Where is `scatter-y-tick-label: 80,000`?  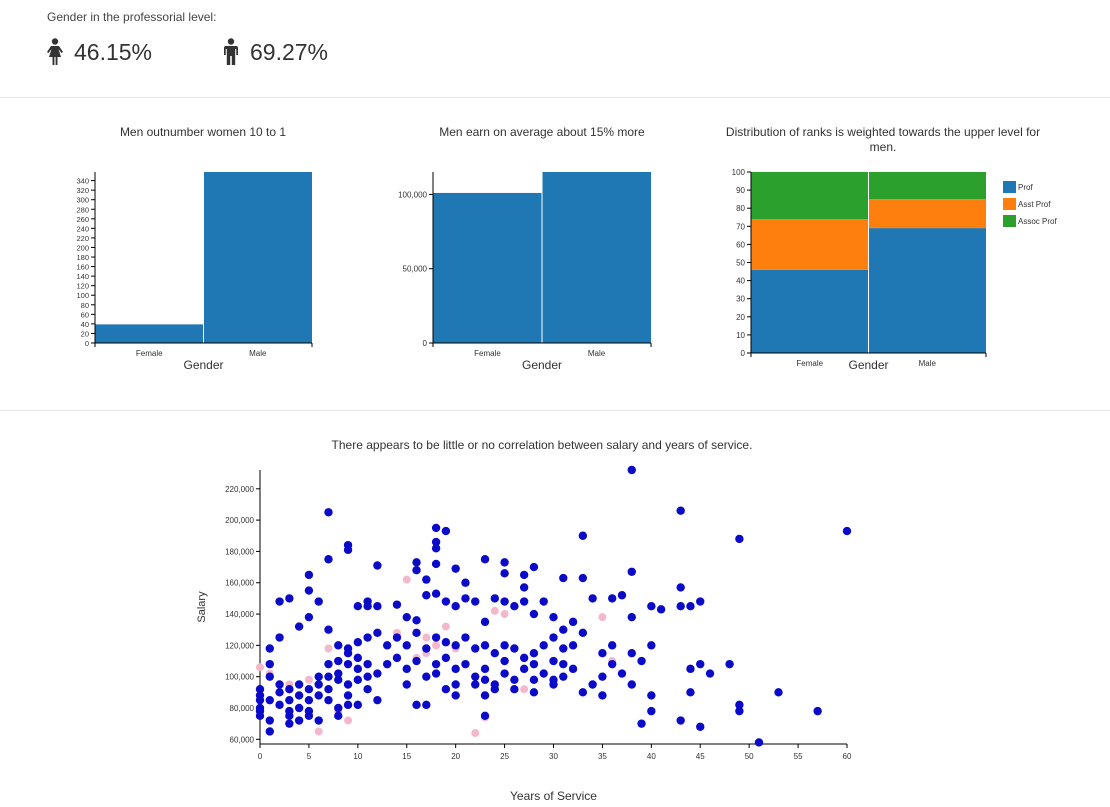
scatter-y-tick-label: 80,000 is located at coordinates (242, 708).